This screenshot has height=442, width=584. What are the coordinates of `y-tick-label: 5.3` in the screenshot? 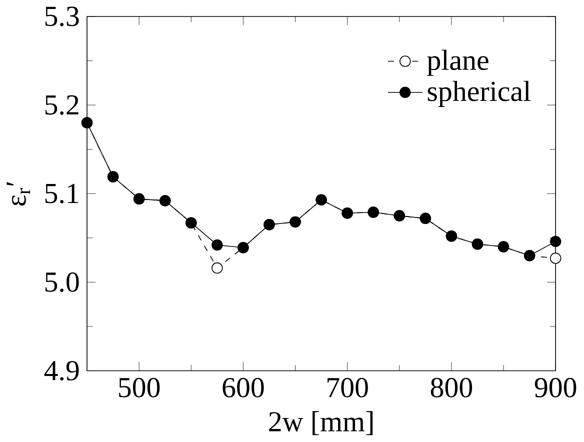 It's located at (62, 16).